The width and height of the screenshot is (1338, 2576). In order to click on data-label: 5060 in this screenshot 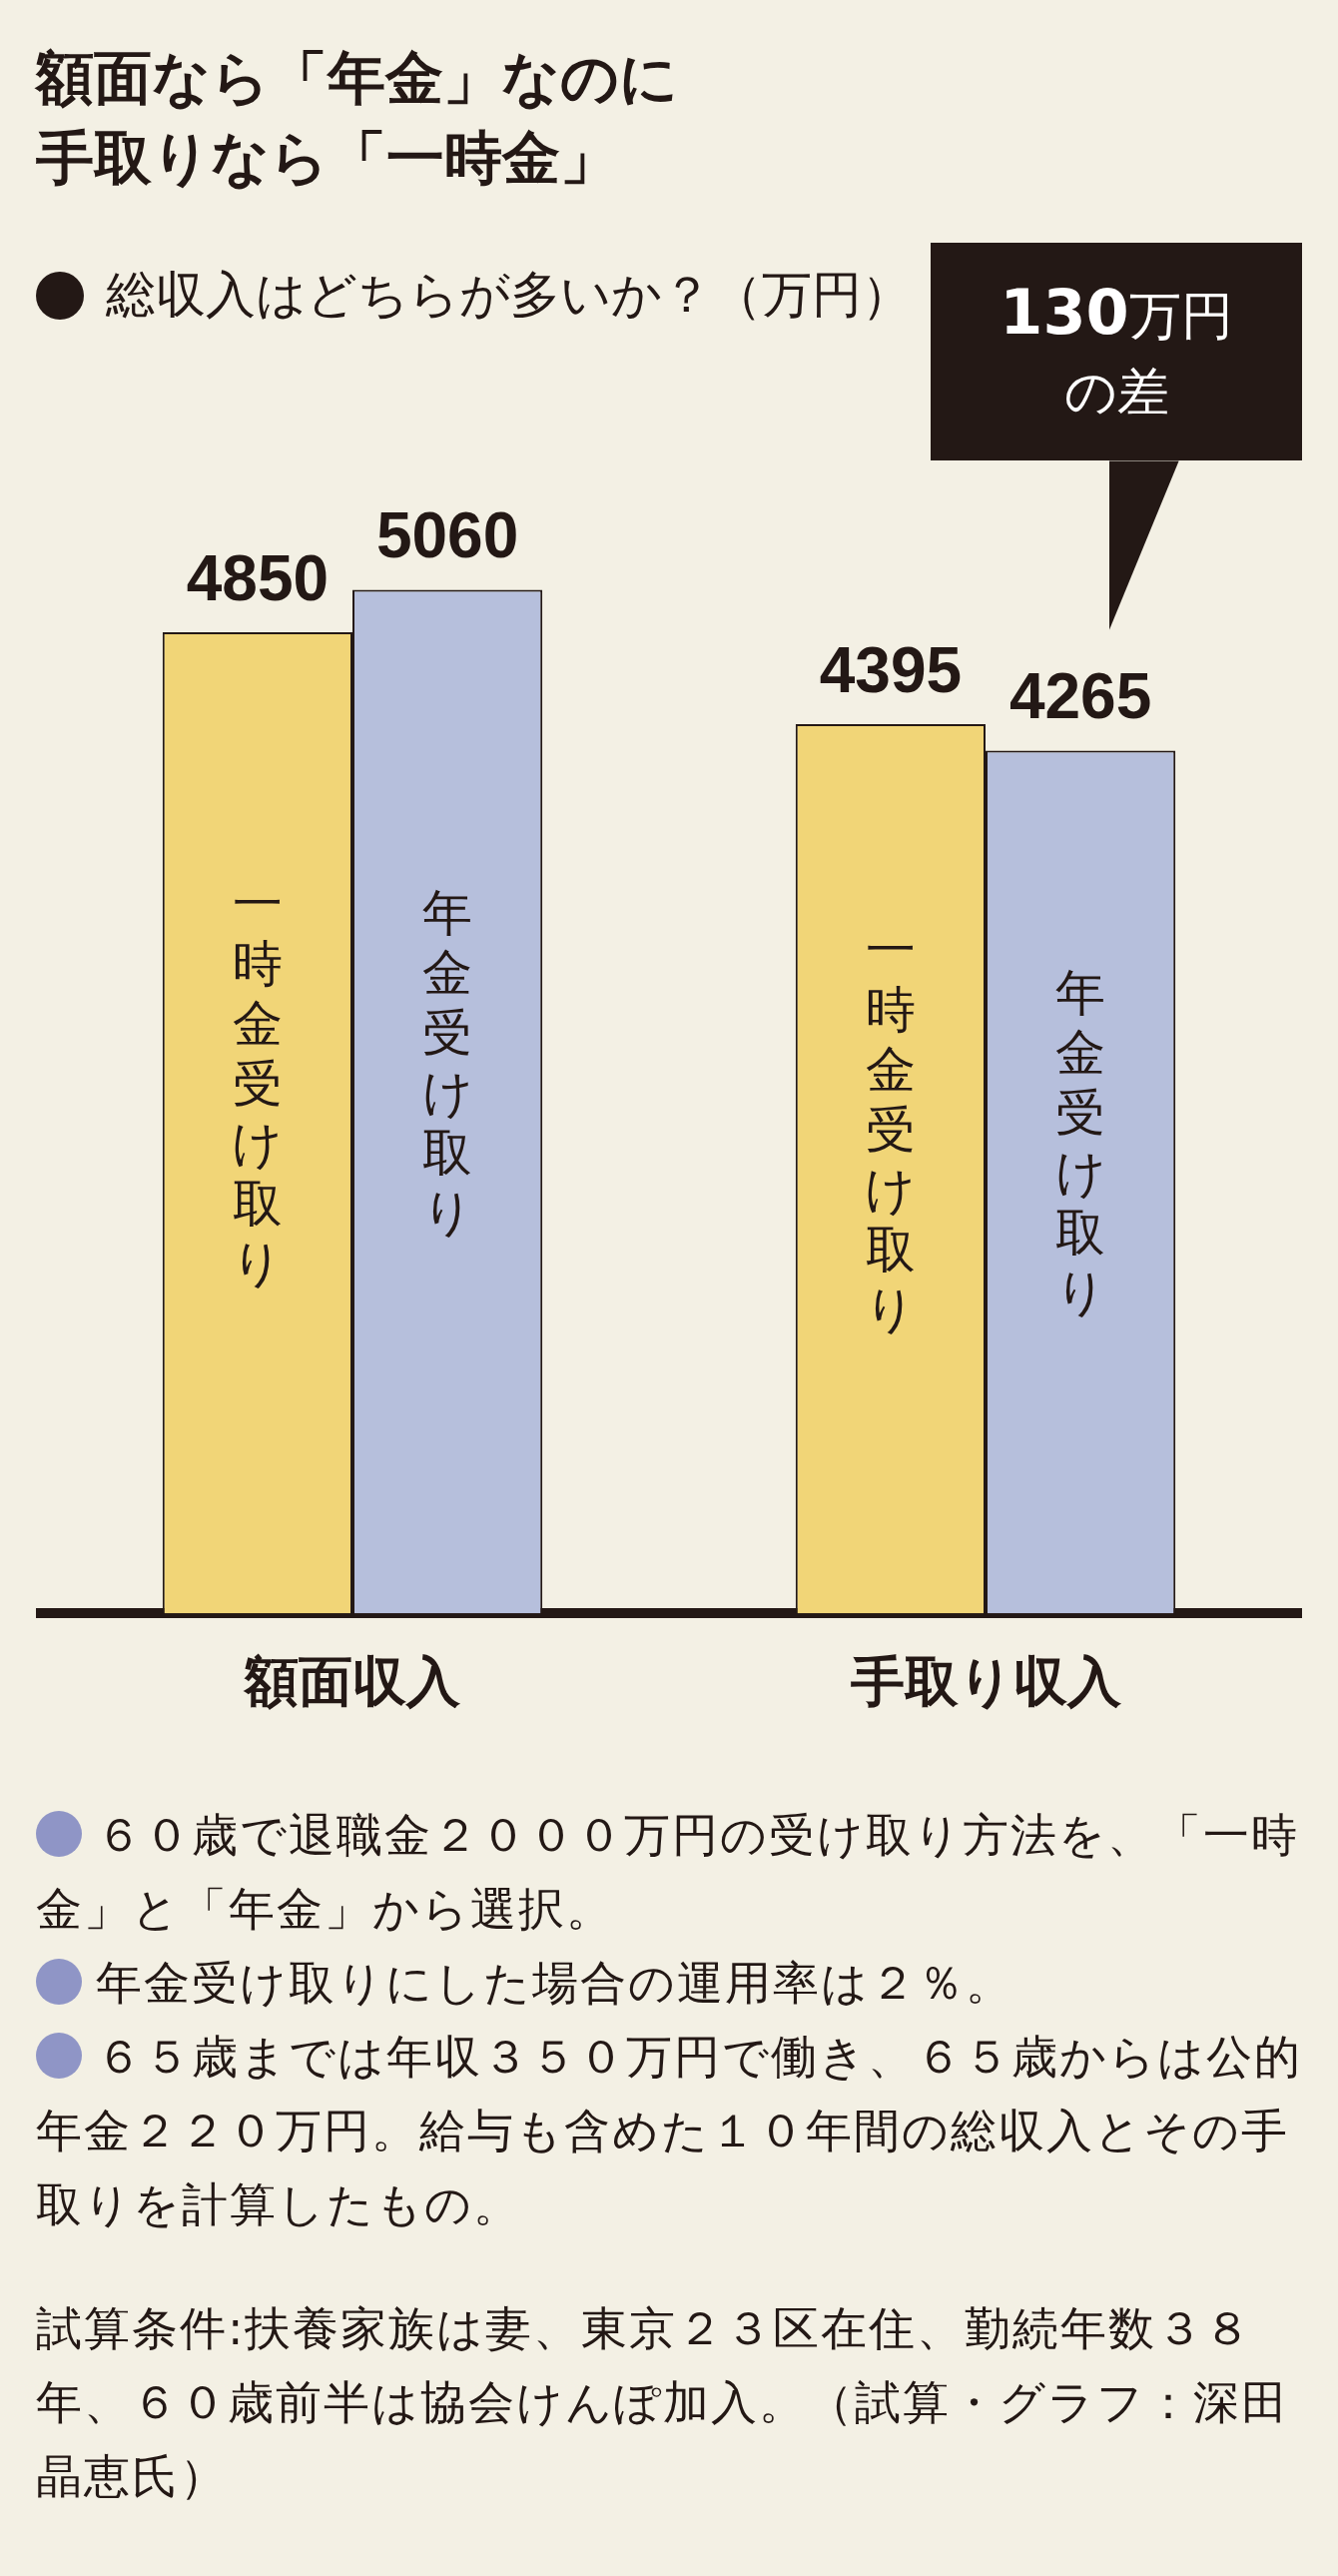, I will do `click(447, 536)`.